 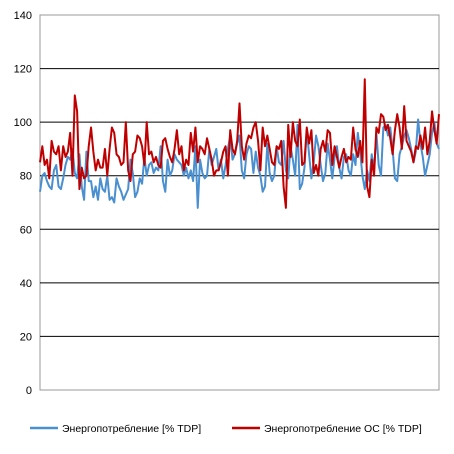 I want to click on y-tick-label: 0, so click(x=29, y=391).